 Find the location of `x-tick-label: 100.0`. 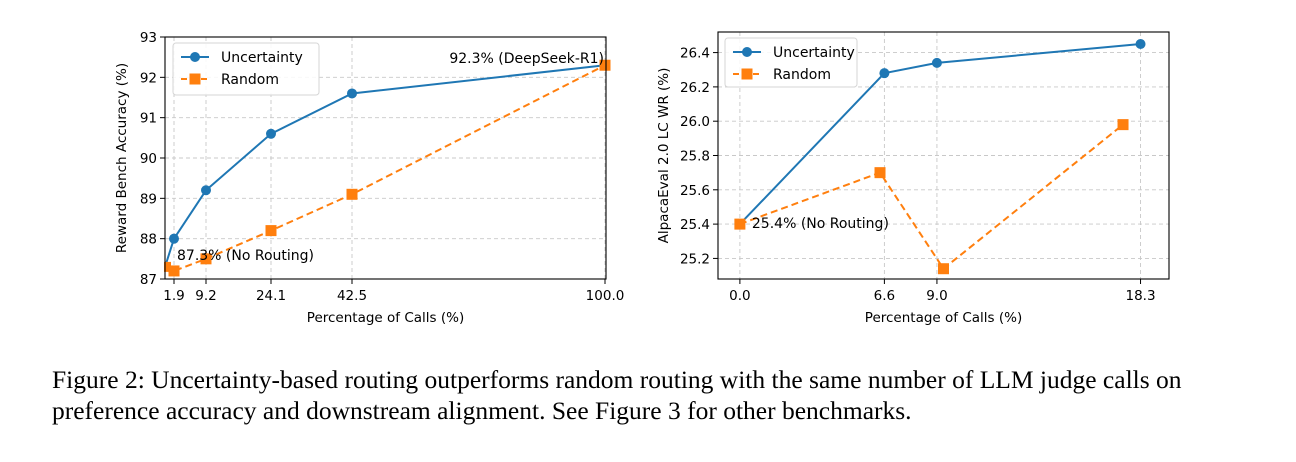

x-tick-label: 100.0 is located at coordinates (605, 296).